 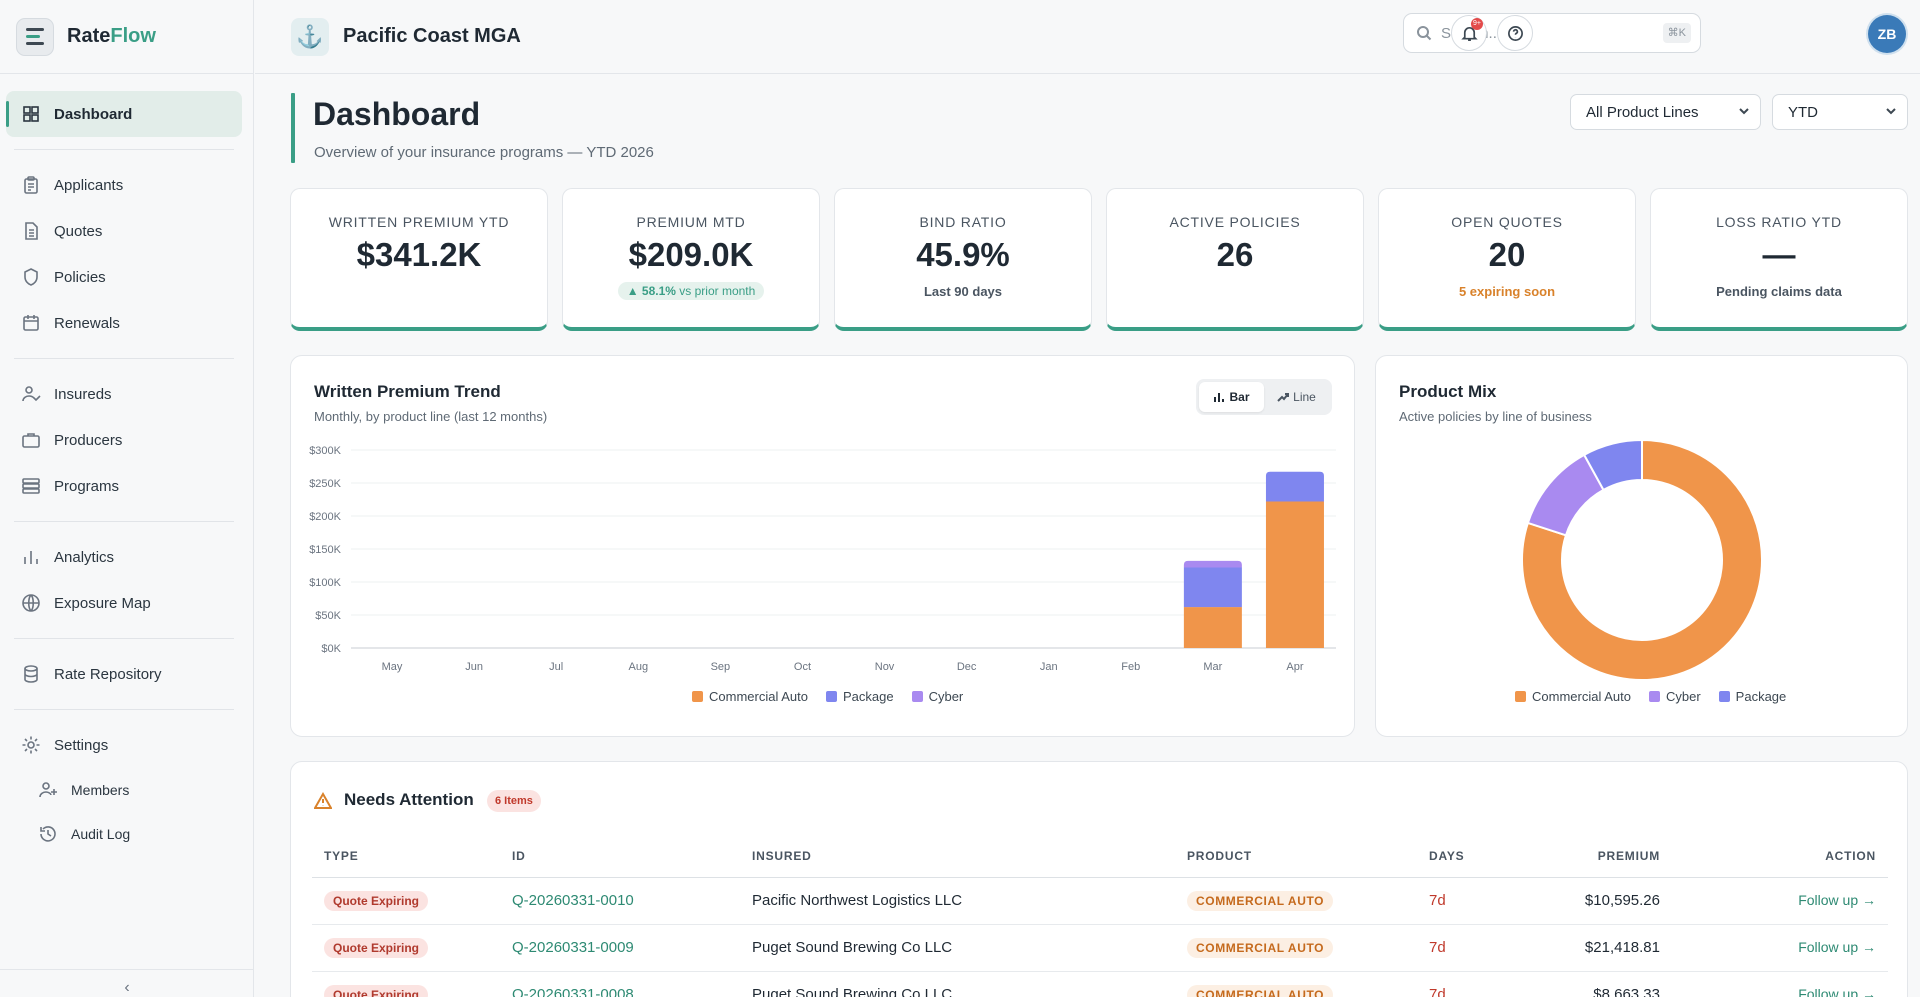 I want to click on sidebar-item-applicants: Applicants, so click(x=124, y=185).